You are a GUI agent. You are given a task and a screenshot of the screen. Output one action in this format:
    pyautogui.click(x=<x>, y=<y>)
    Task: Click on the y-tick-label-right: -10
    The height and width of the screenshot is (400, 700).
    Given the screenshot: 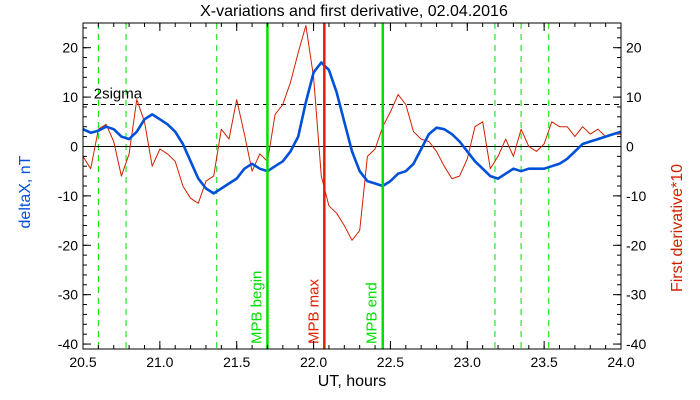 What is the action you would take?
    pyautogui.click(x=636, y=196)
    